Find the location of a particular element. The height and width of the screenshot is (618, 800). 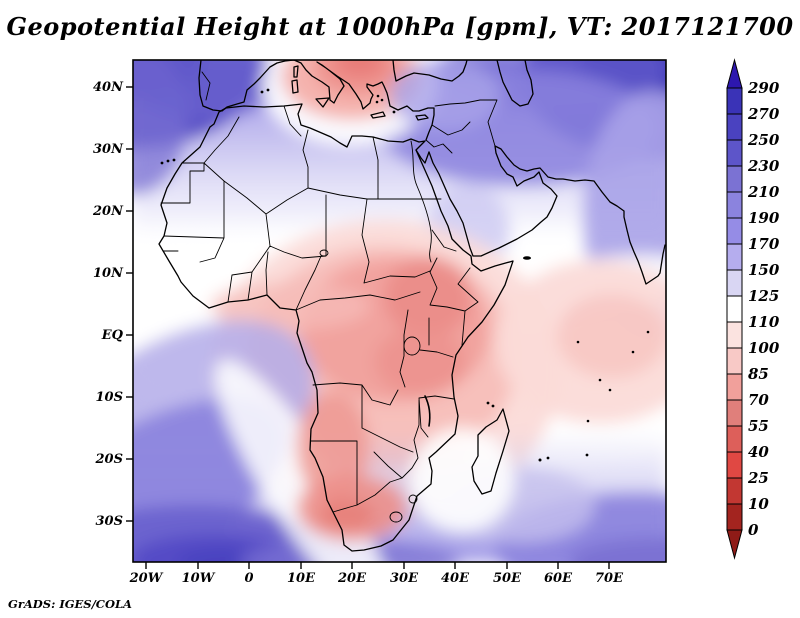

cyprus-outline is located at coordinates (422, 117).